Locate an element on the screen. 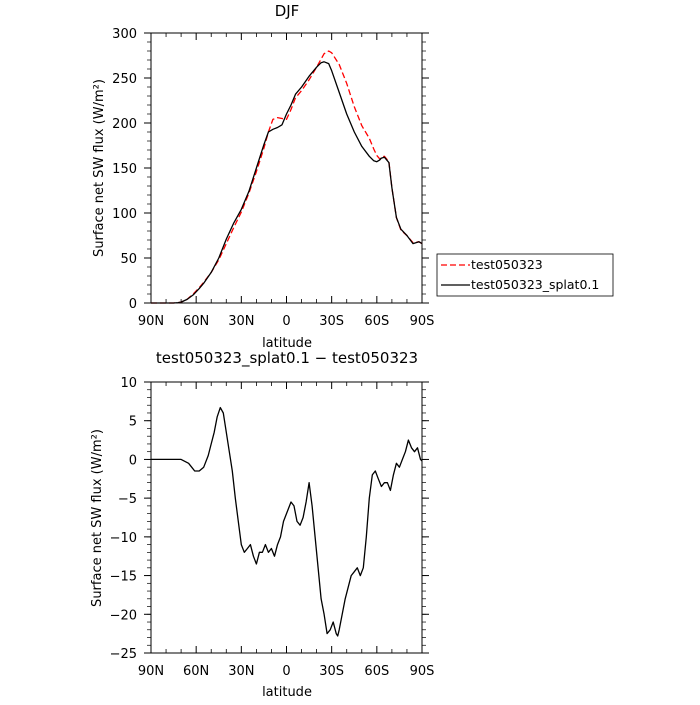 This screenshot has width=700, height=705. legend-label-test050323-splat: test050323_splat0.1 is located at coordinates (535, 284).